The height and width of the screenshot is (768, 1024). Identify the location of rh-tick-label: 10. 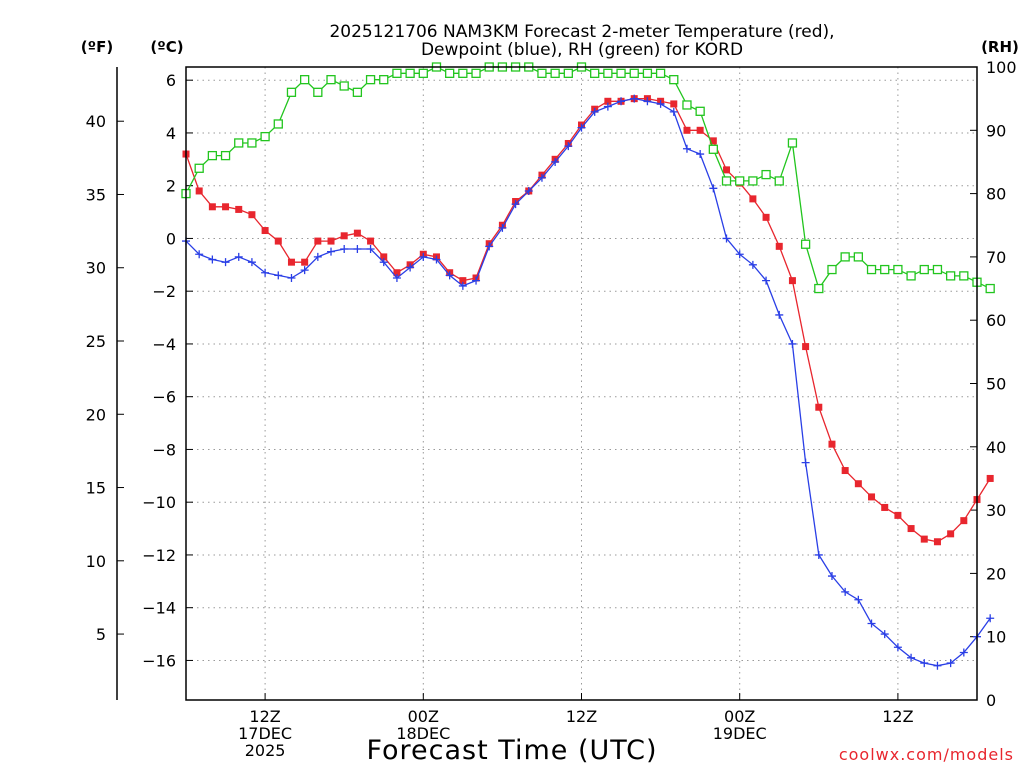
(996, 637).